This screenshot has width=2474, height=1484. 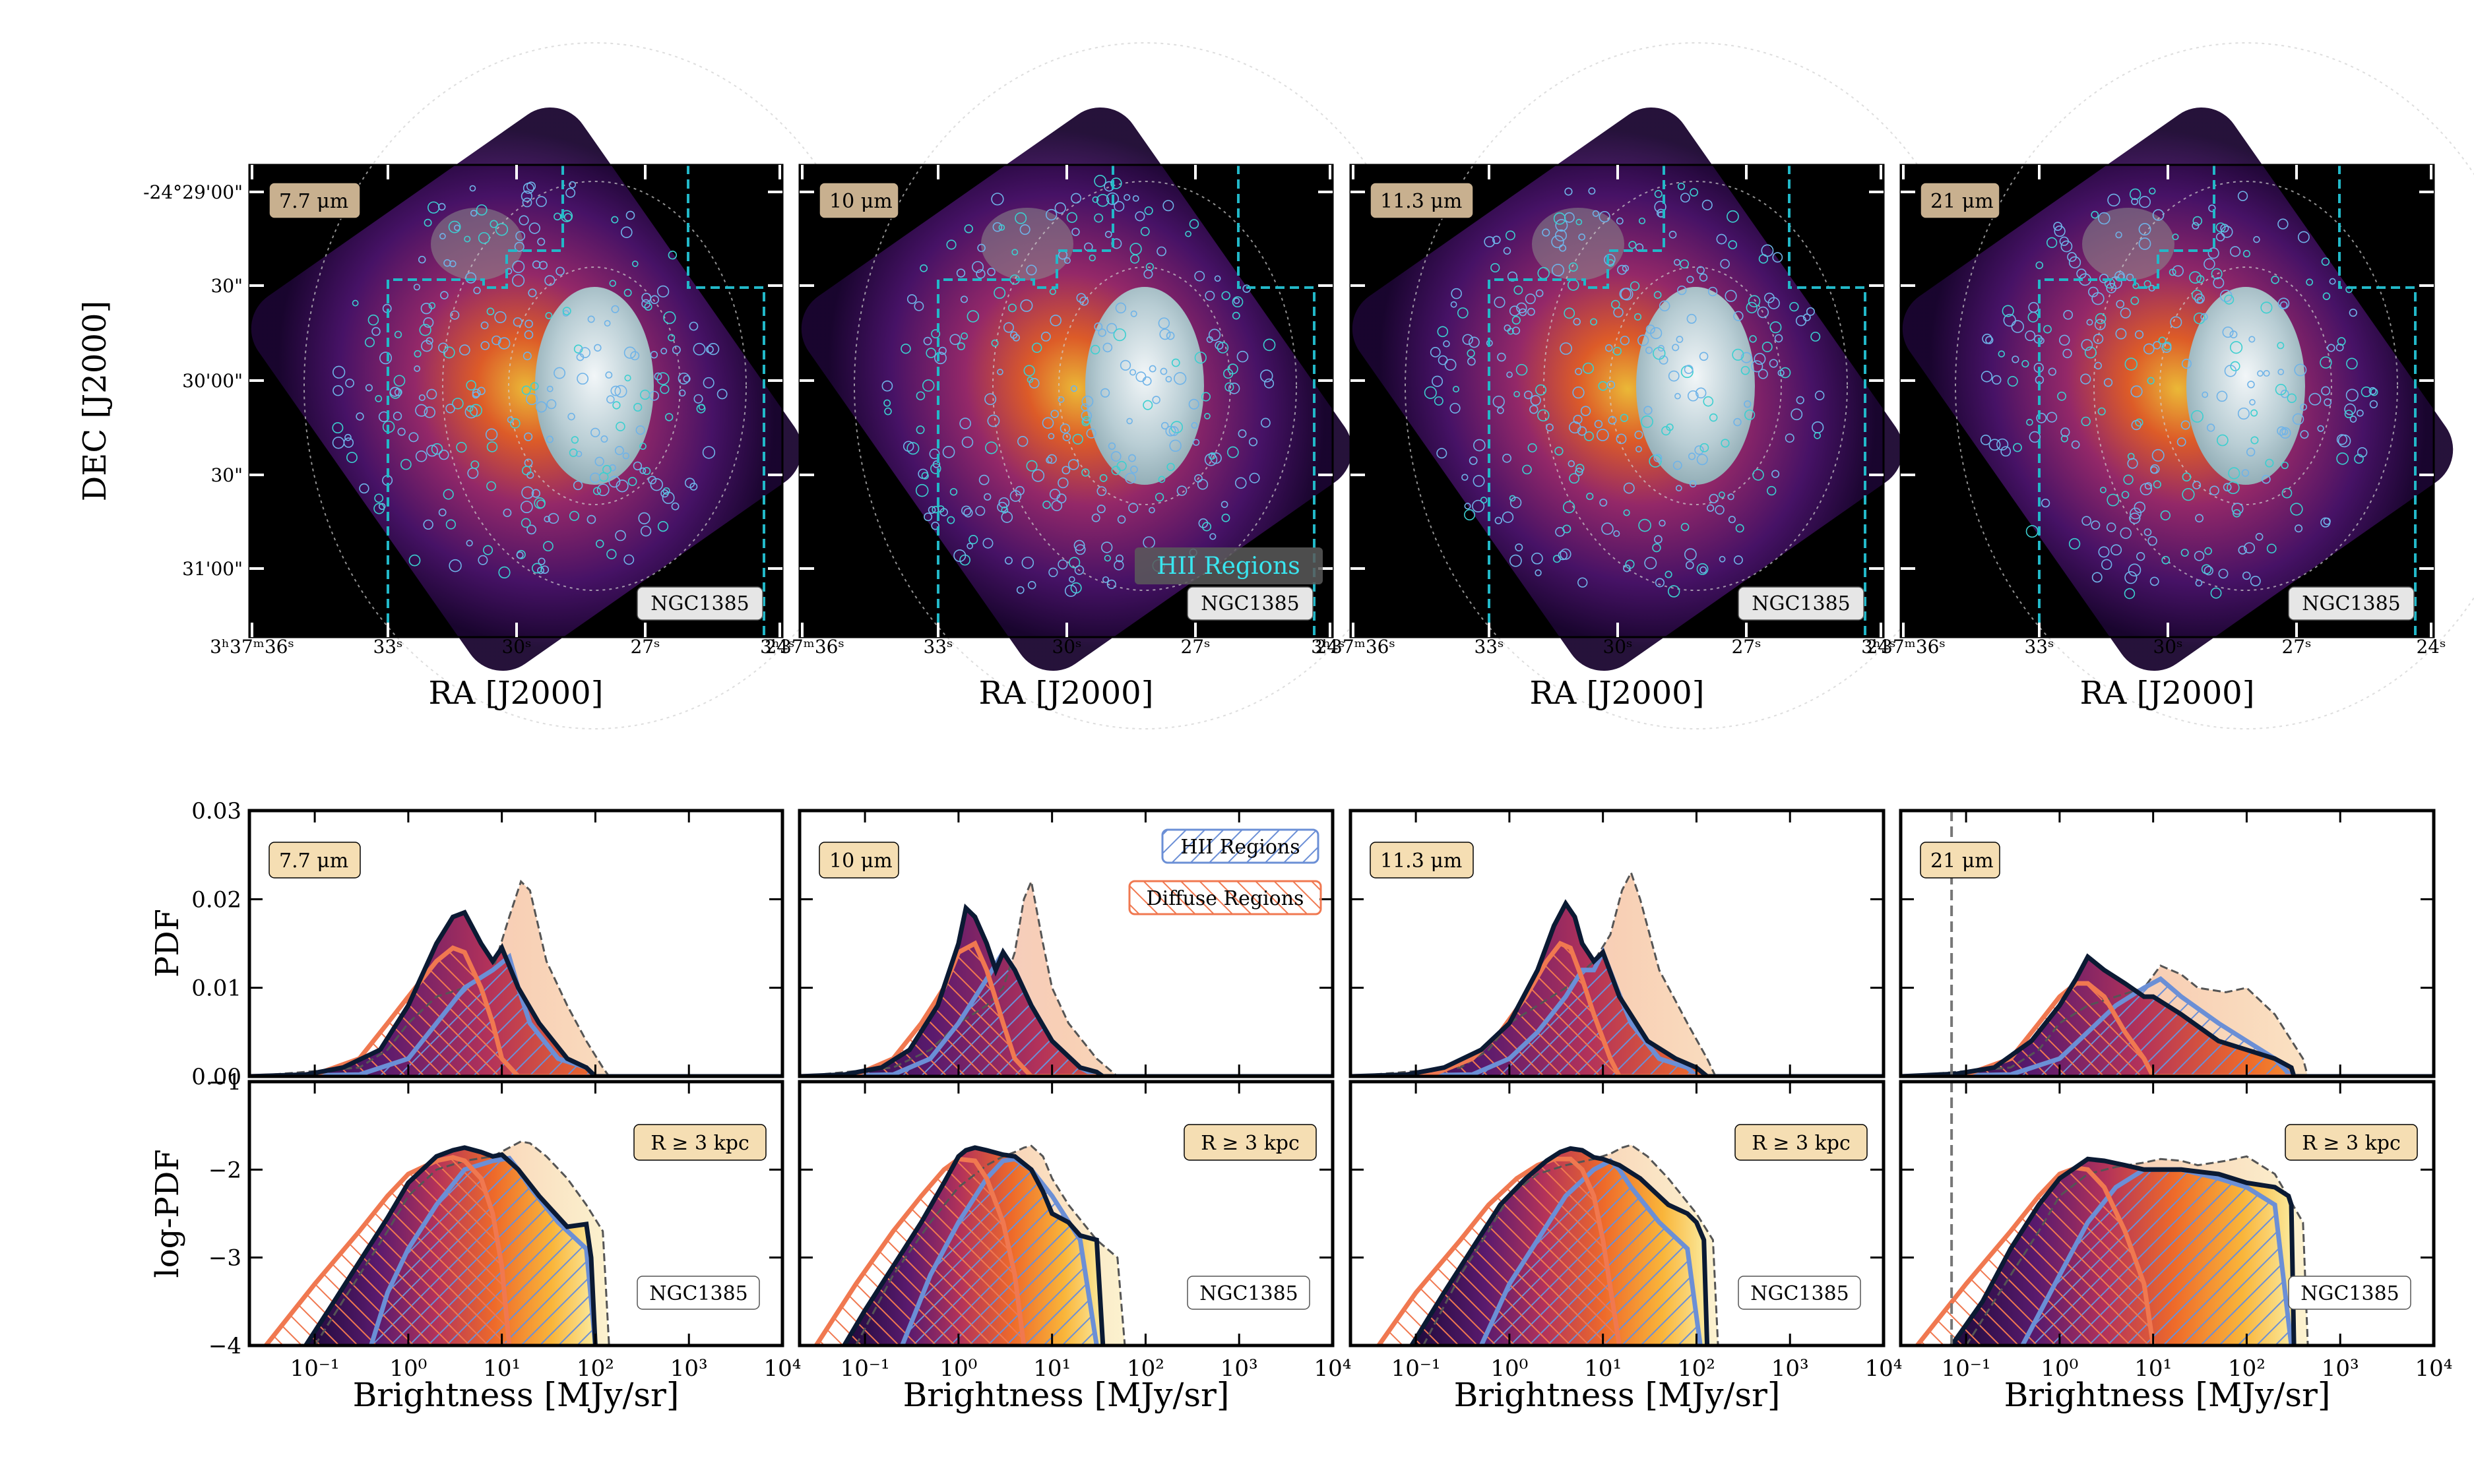 What do you see at coordinates (2349, 1293) in the screenshot?
I see `logpdf-galaxy-box` at bounding box center [2349, 1293].